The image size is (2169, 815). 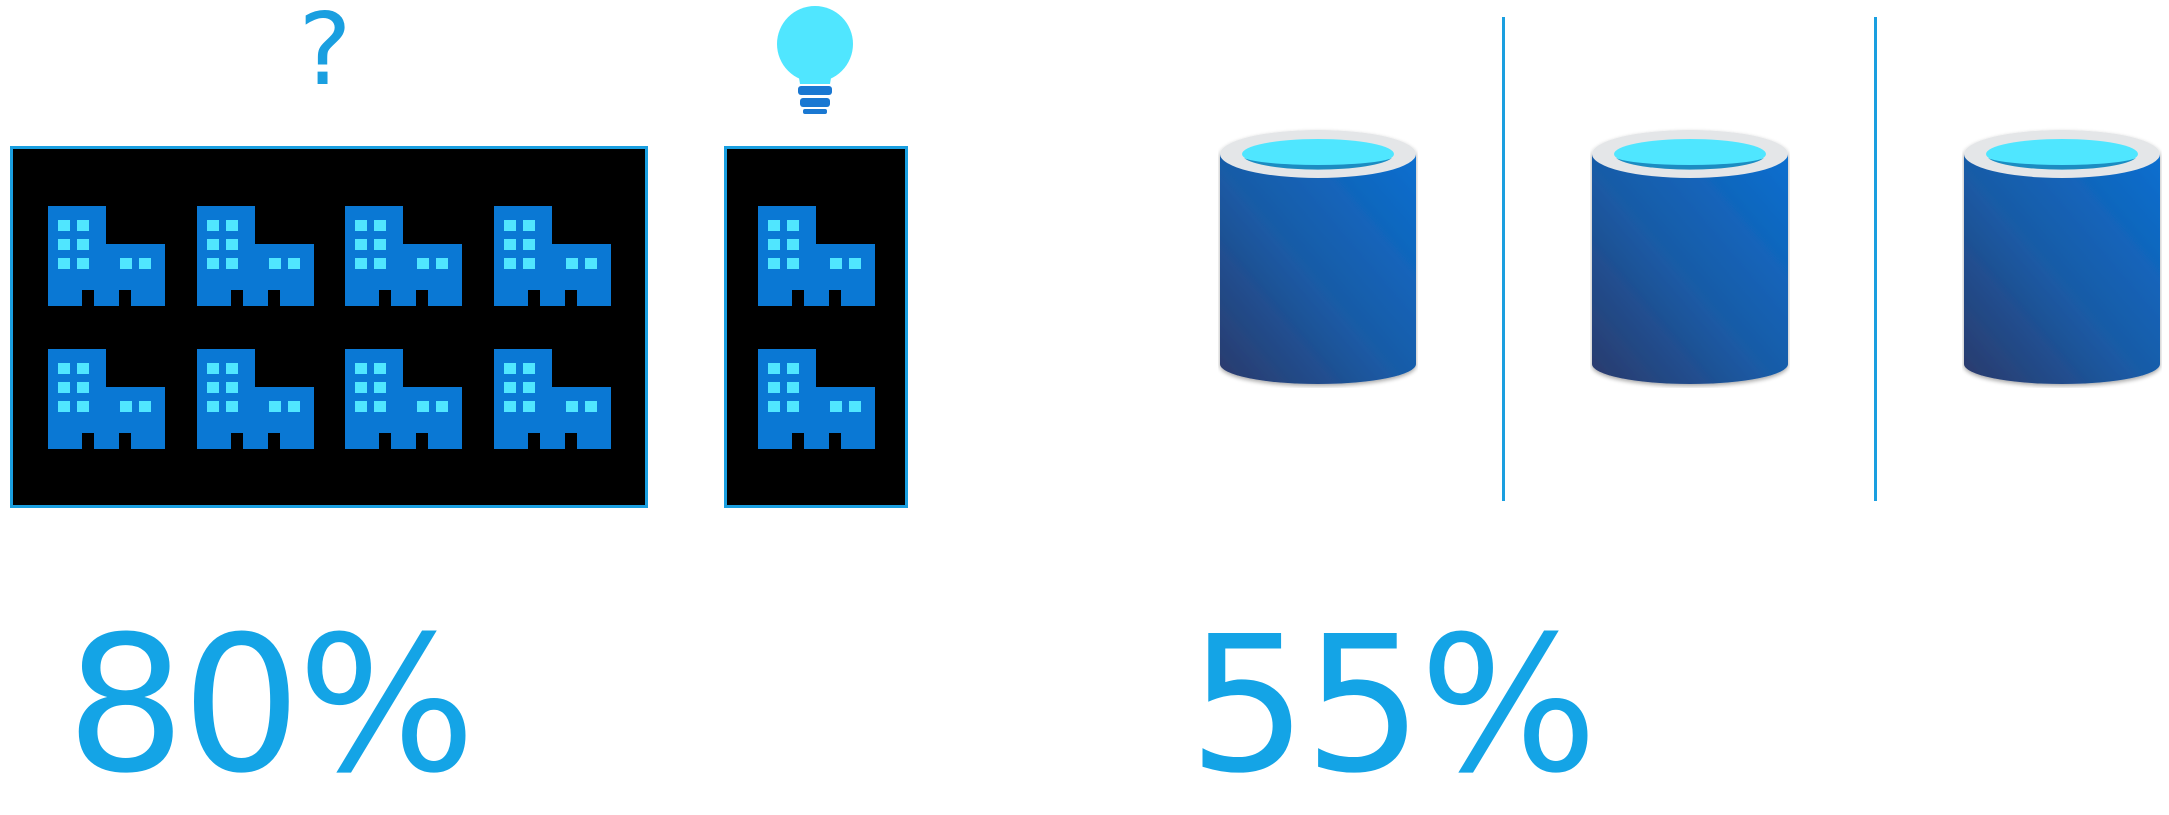 What do you see at coordinates (816, 327) in the screenshot?
I see `known-data-panel` at bounding box center [816, 327].